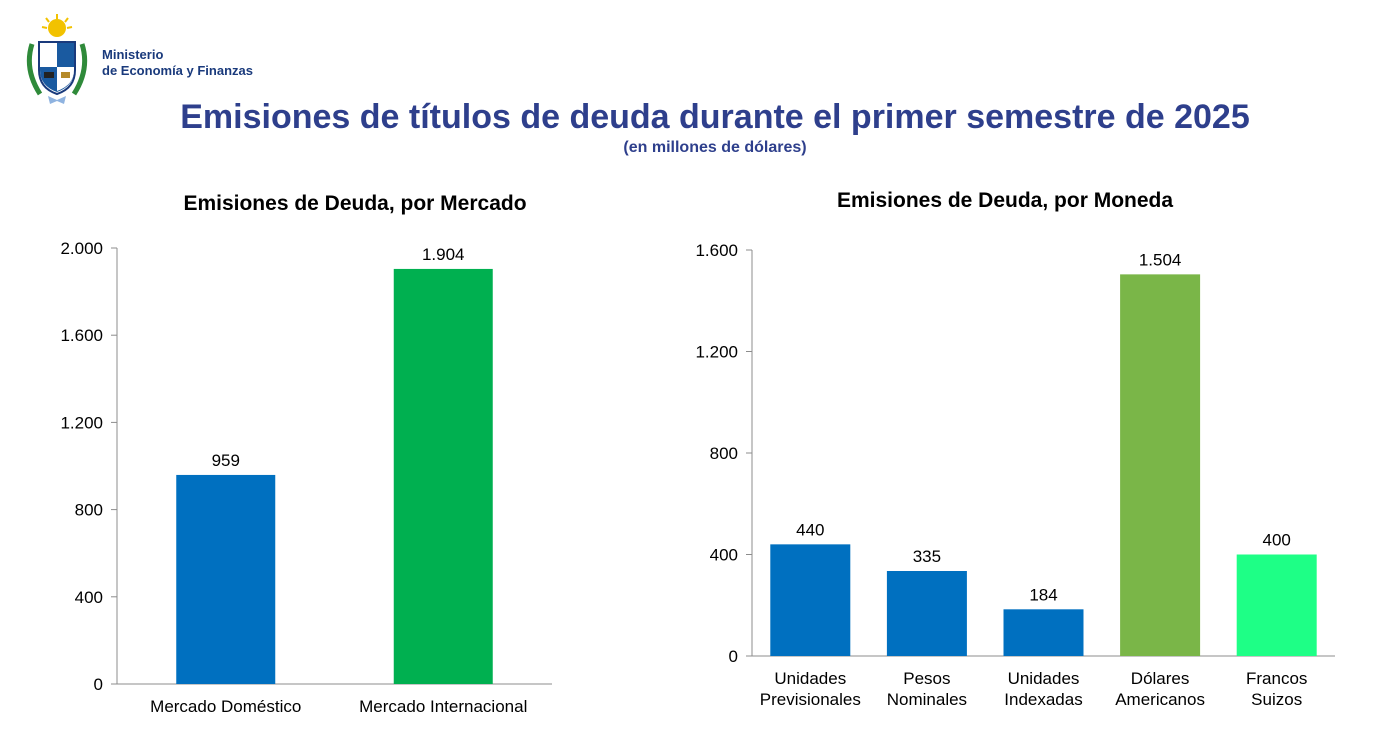 Image resolution: width=1382 pixels, height=743 pixels. I want to click on y-tick-label-mercado: 1.600, so click(81, 335).